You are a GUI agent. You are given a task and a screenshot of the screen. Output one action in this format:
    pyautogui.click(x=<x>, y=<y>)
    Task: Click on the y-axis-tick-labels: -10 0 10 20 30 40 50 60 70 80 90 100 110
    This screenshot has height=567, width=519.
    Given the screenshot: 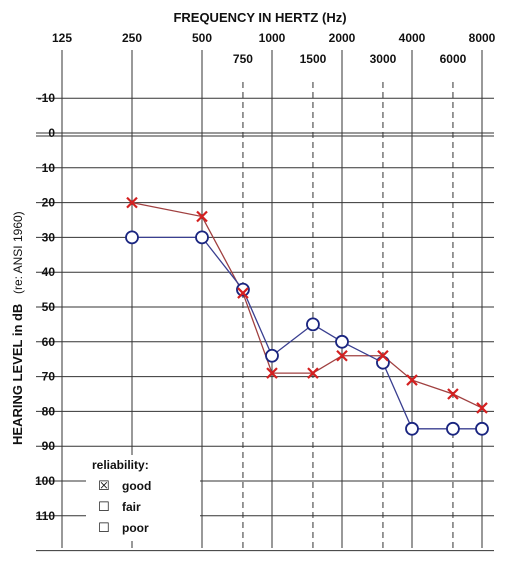 What is the action you would take?
    pyautogui.click(x=45, y=307)
    